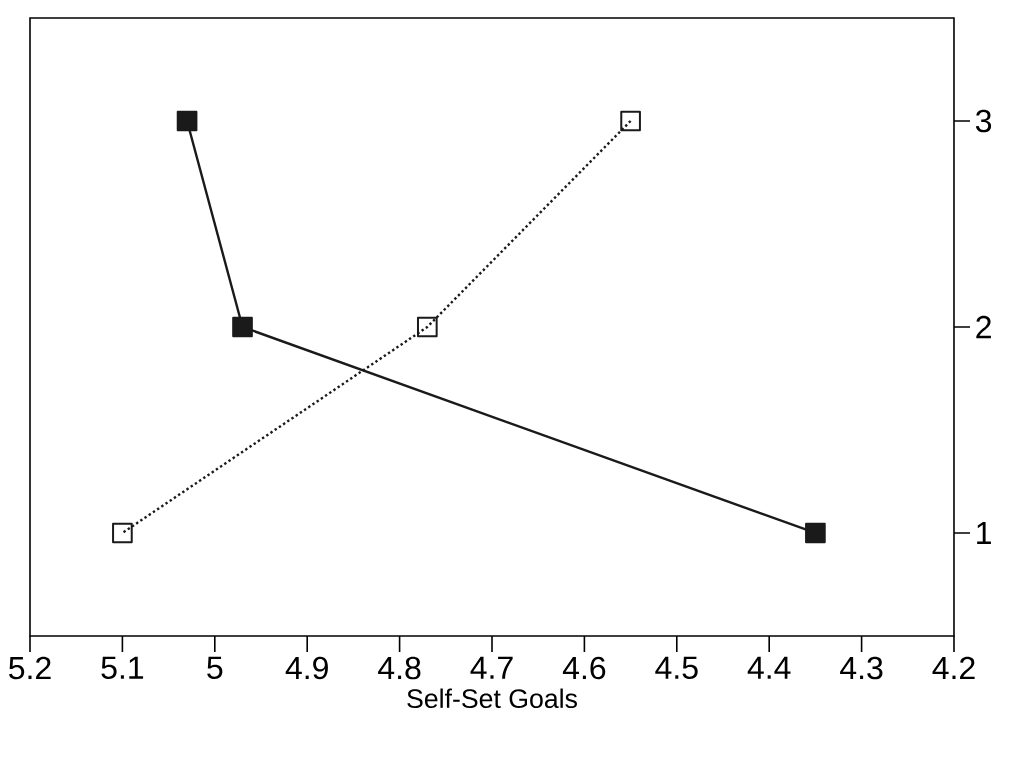 This screenshot has width=1016, height=777. I want to click on x-tick-label: 4.9, so click(306, 668).